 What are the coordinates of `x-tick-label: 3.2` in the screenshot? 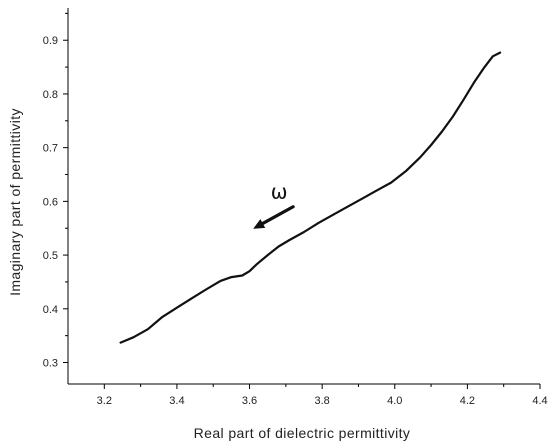 It's located at (104, 401).